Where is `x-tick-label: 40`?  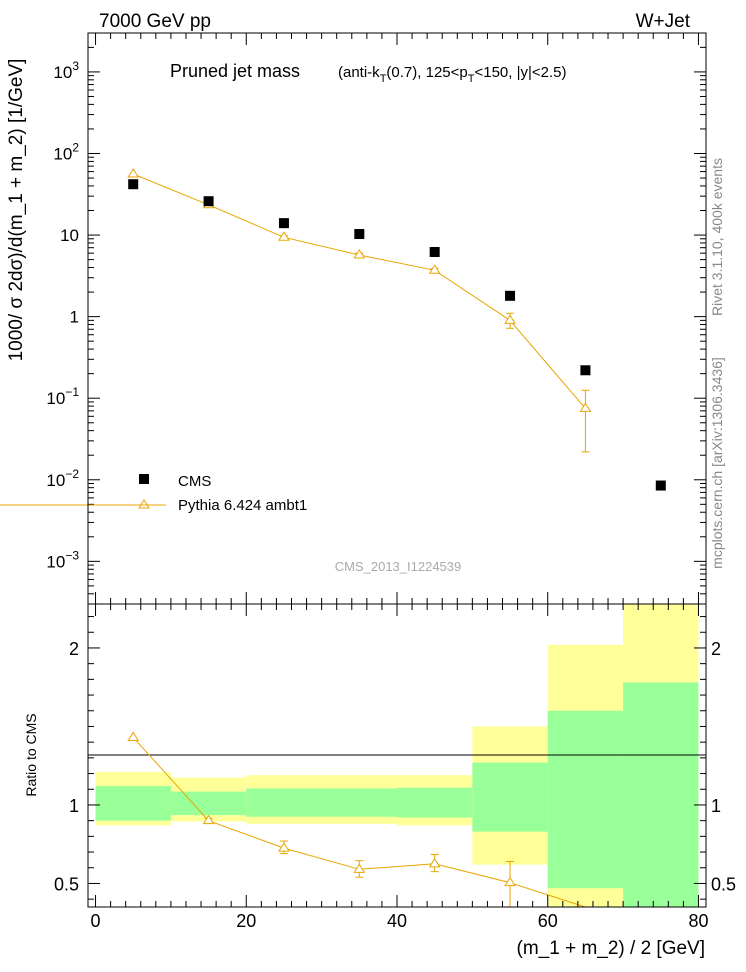 x-tick-label: 40 is located at coordinates (397, 921).